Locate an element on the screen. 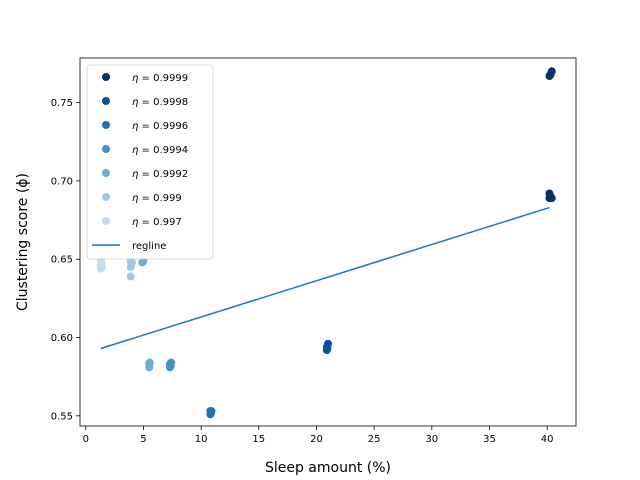 The image size is (640, 480). legend-box is located at coordinates (150, 162).